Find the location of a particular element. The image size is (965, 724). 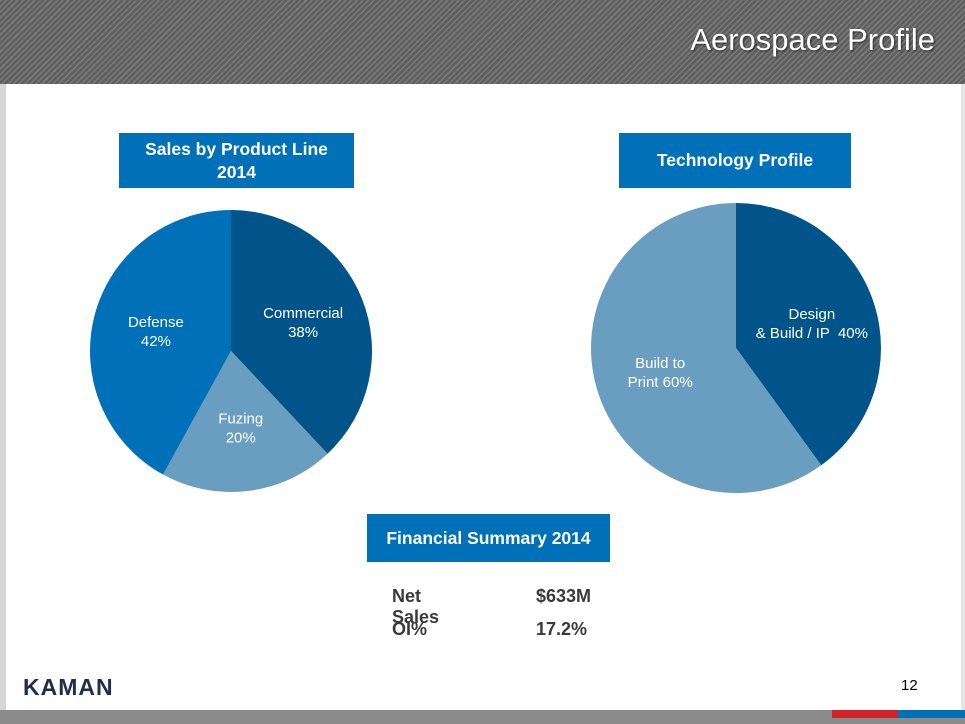

financial-summary-title: Financial Summary 2014 is located at coordinates (488, 538).